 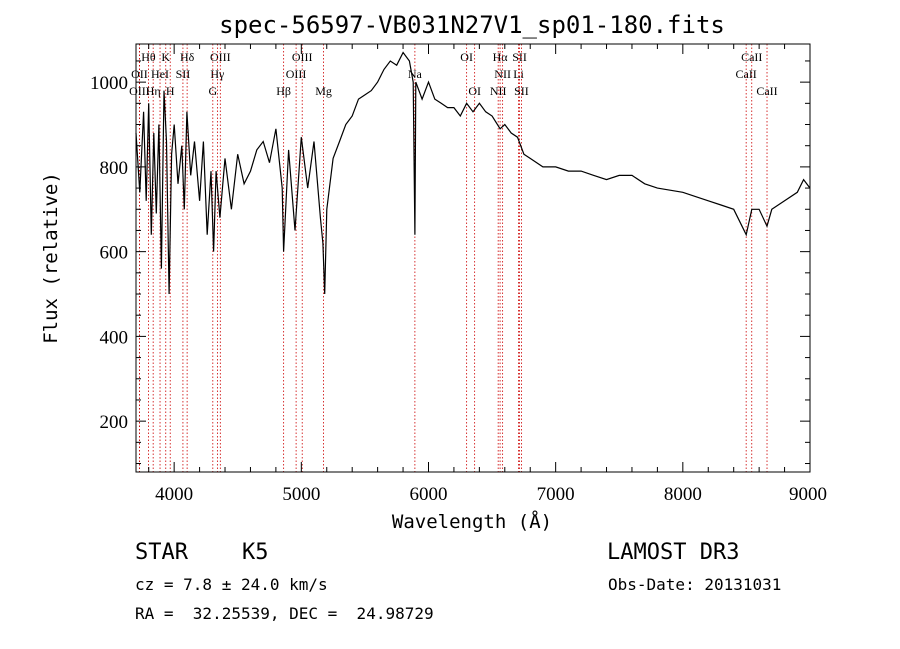 What do you see at coordinates (283, 91) in the screenshot?
I see `line-marker-label-12: Hβ` at bounding box center [283, 91].